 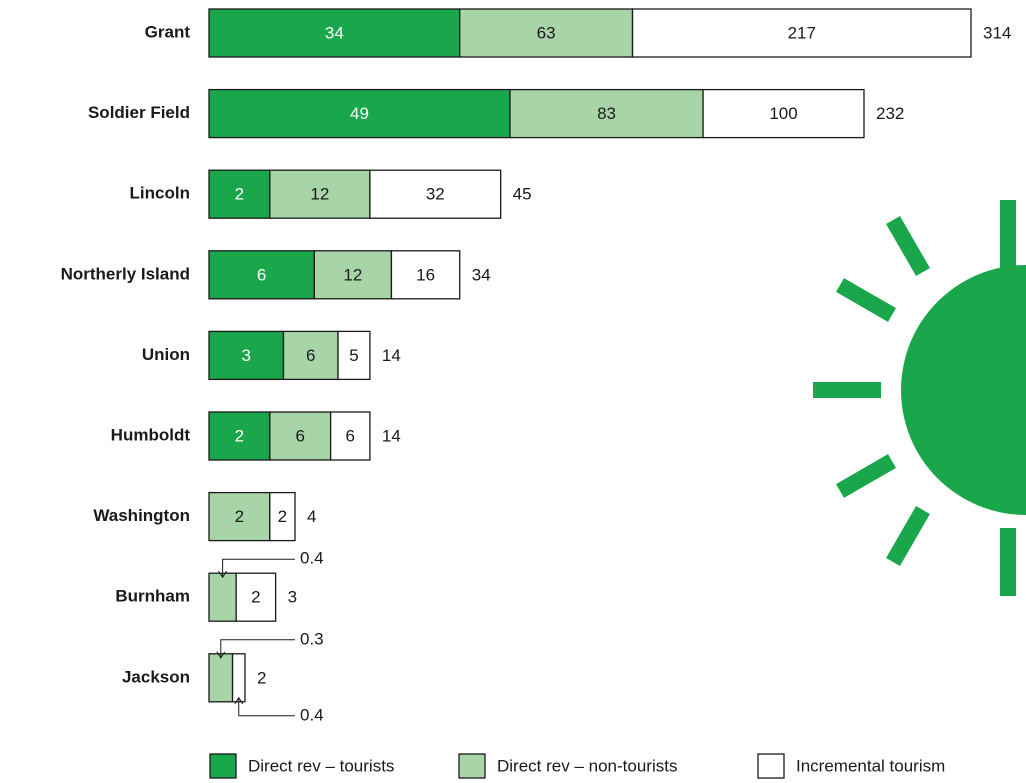 I want to click on category-label: Soldier Field, so click(x=139, y=112).